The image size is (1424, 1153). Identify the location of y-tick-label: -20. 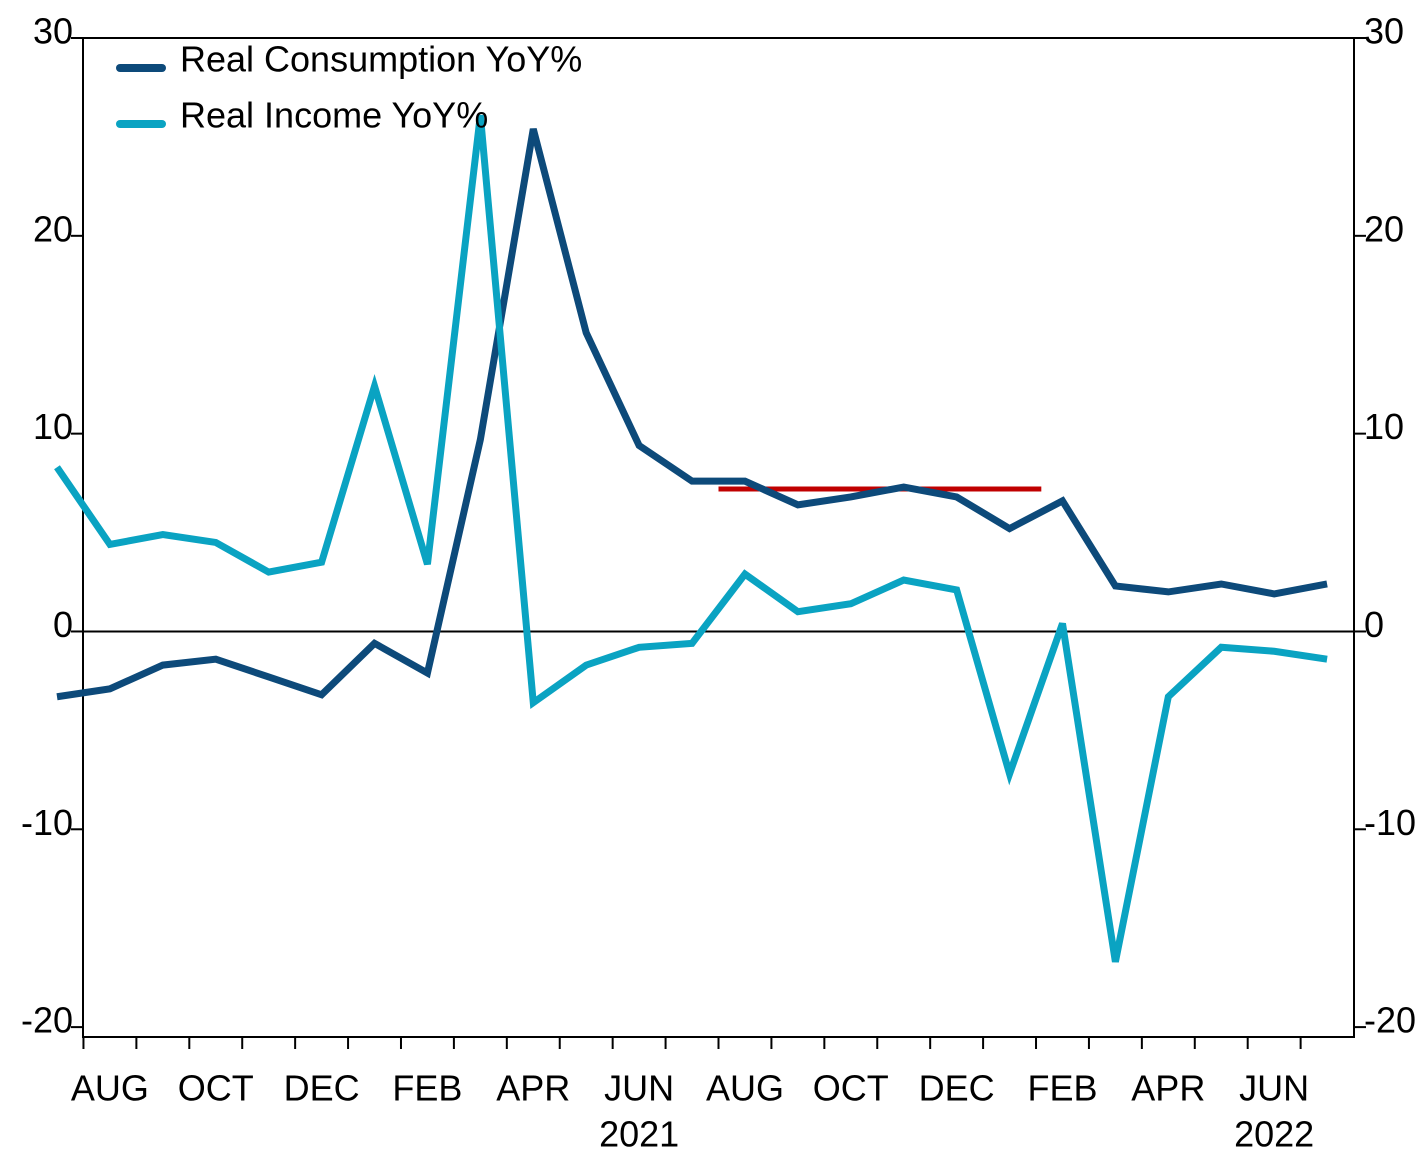
(47, 1020).